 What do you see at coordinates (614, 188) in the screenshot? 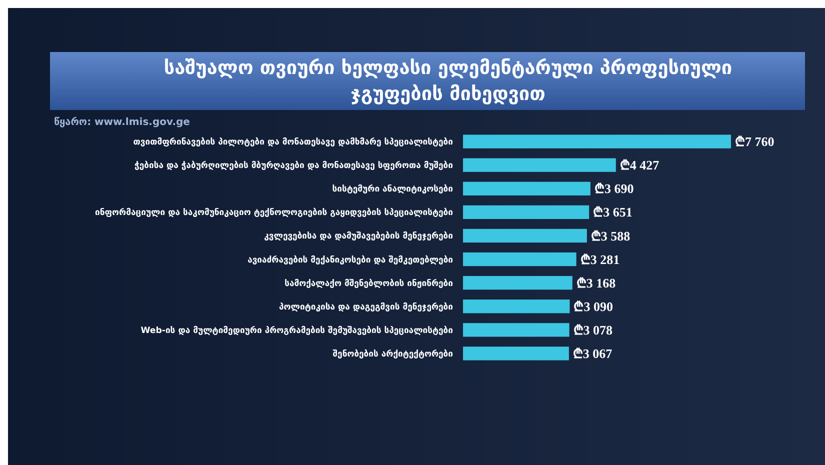
I see `data-label: ₾3 690` at bounding box center [614, 188].